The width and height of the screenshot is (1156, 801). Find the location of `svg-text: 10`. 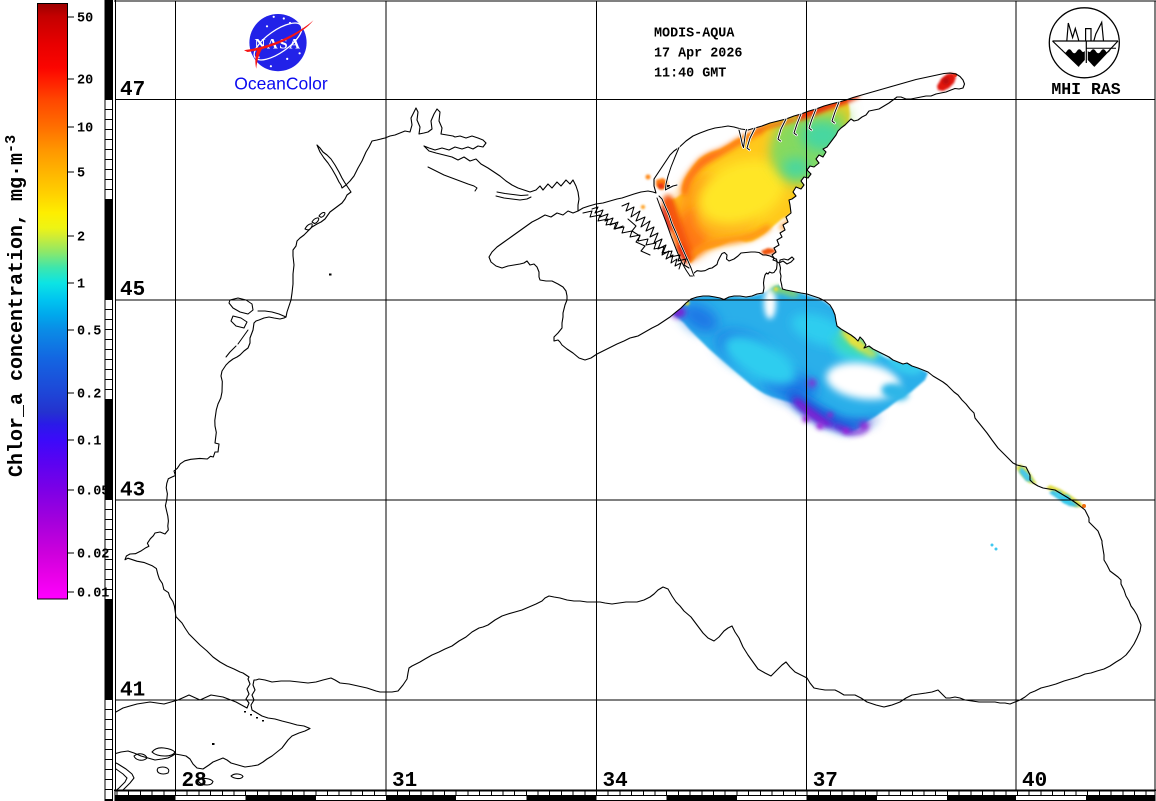

svg-text: 10 is located at coordinates (85, 129).